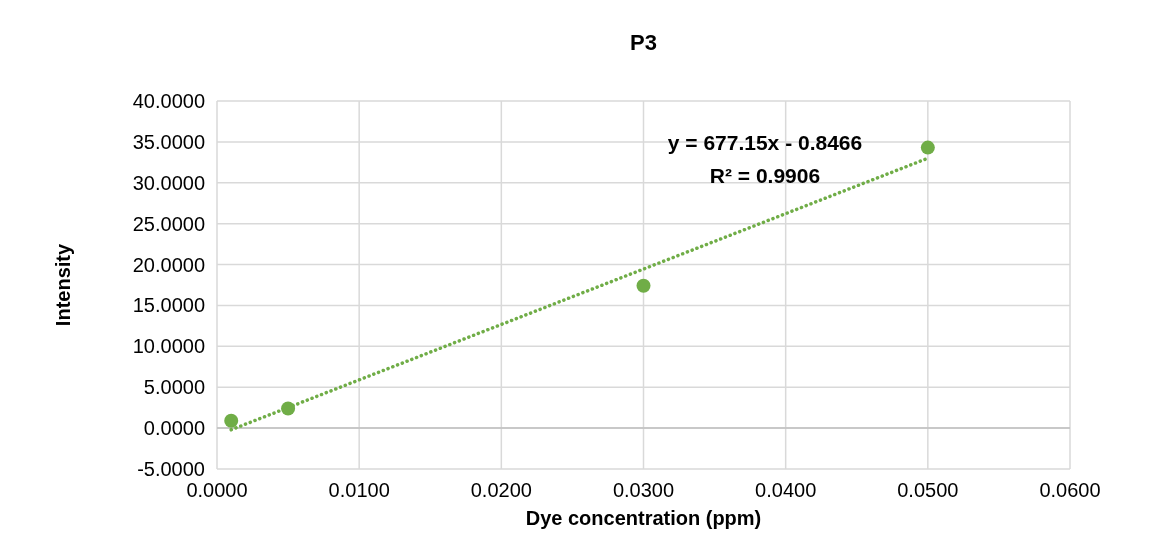 The image size is (1150, 535). Describe the element at coordinates (643, 490) in the screenshot. I see `x-tick-label: 0.0300` at that location.